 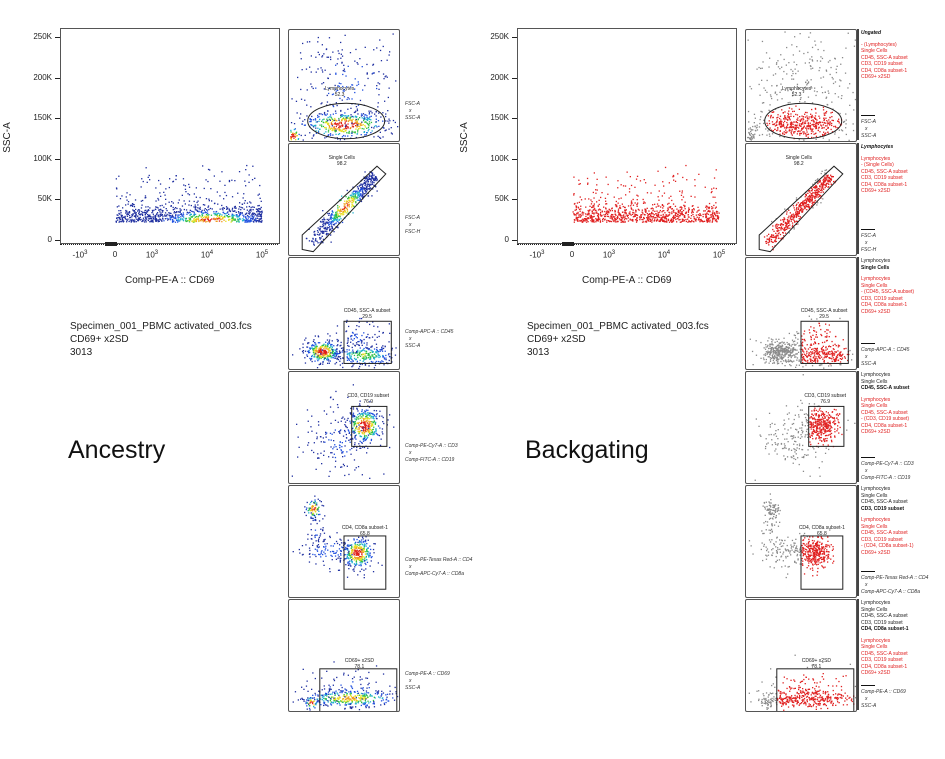 I want to click on gate-plot-2: Single Cells 98.2, so click(x=344, y=199).